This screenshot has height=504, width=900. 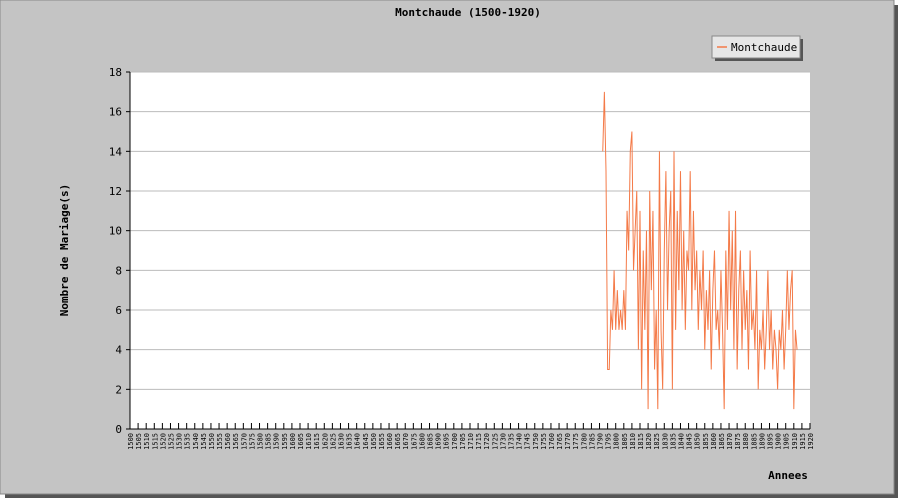 I want to click on x-tick-label: 1595, so click(x=285, y=441).